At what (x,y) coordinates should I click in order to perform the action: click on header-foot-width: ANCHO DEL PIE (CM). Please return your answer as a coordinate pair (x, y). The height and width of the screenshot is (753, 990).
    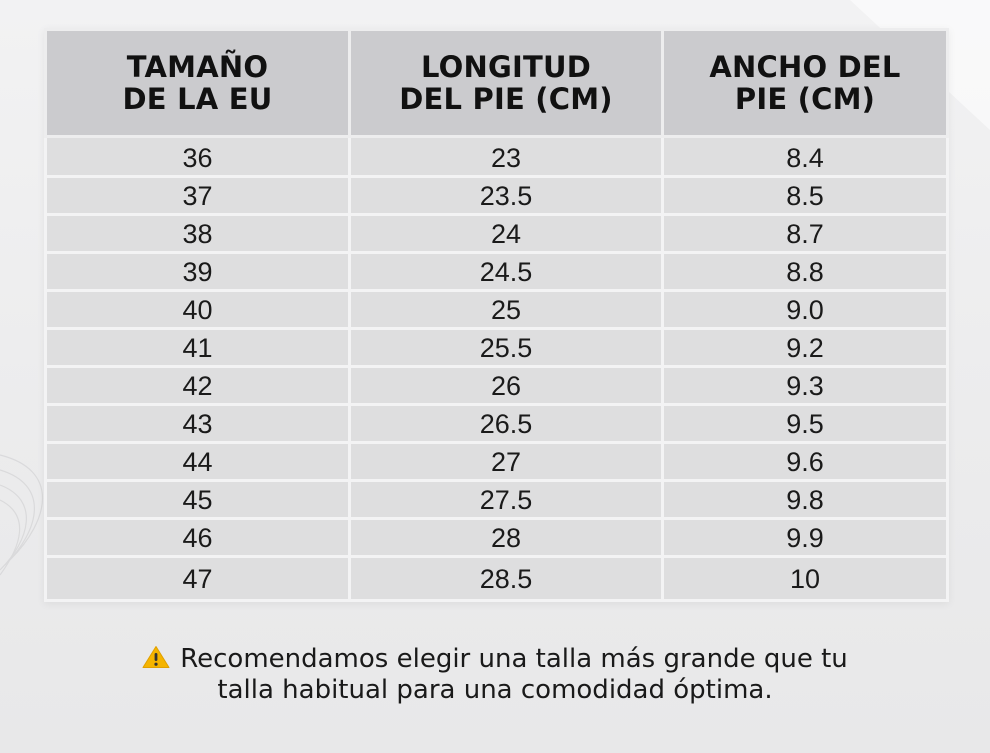
    Looking at the image, I should click on (805, 83).